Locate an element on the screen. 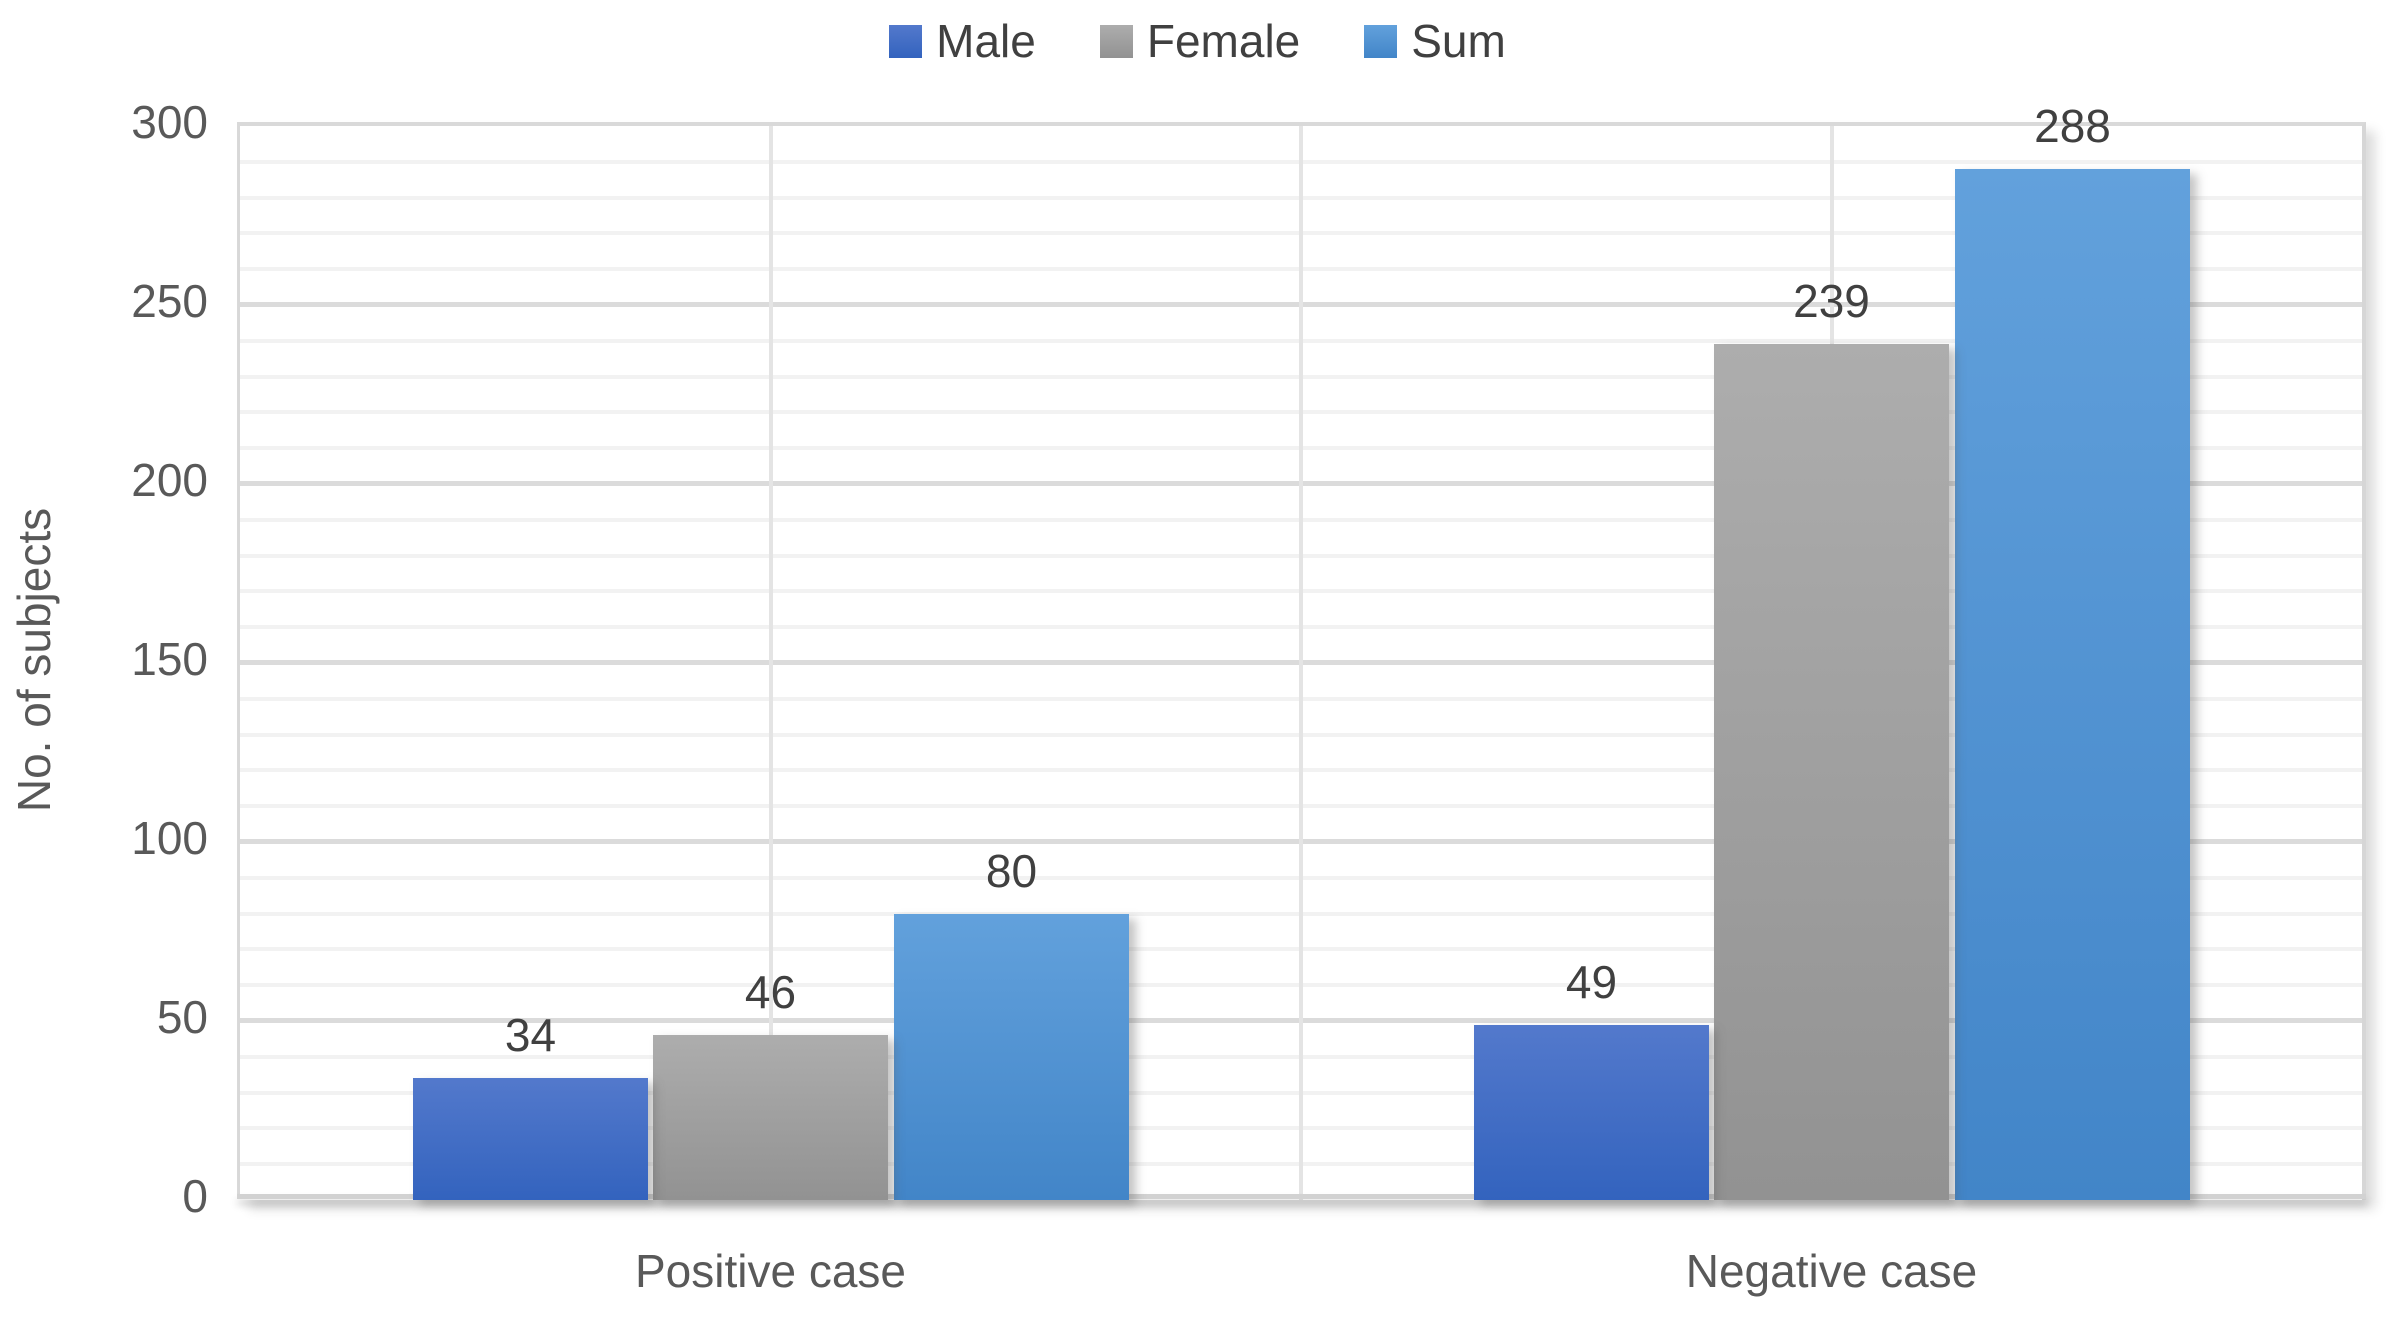 This screenshot has width=2395, height=1317. y-tick-label-50: 50 is located at coordinates (182, 1017).